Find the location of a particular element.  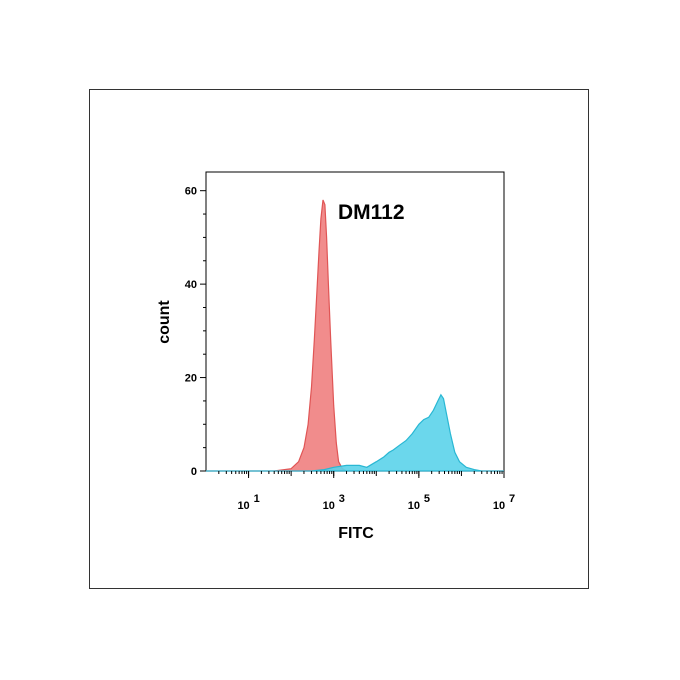

y-axis-title: count is located at coordinates (164, 322).